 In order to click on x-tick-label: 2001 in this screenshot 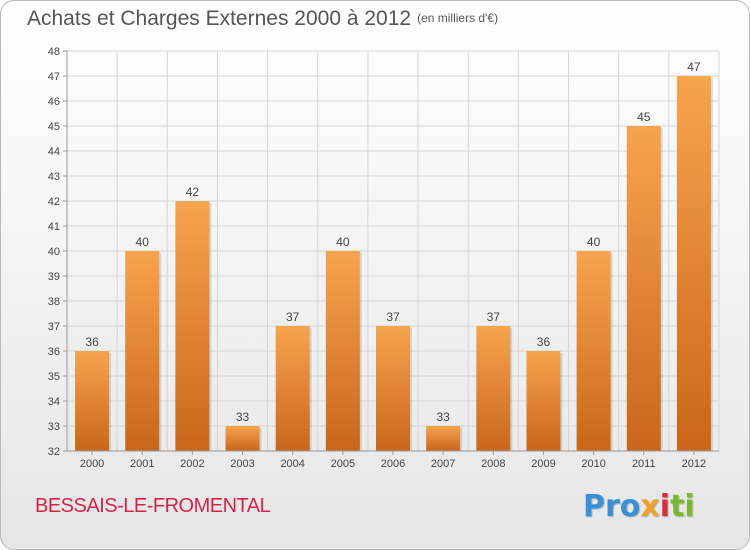, I will do `click(142, 464)`.